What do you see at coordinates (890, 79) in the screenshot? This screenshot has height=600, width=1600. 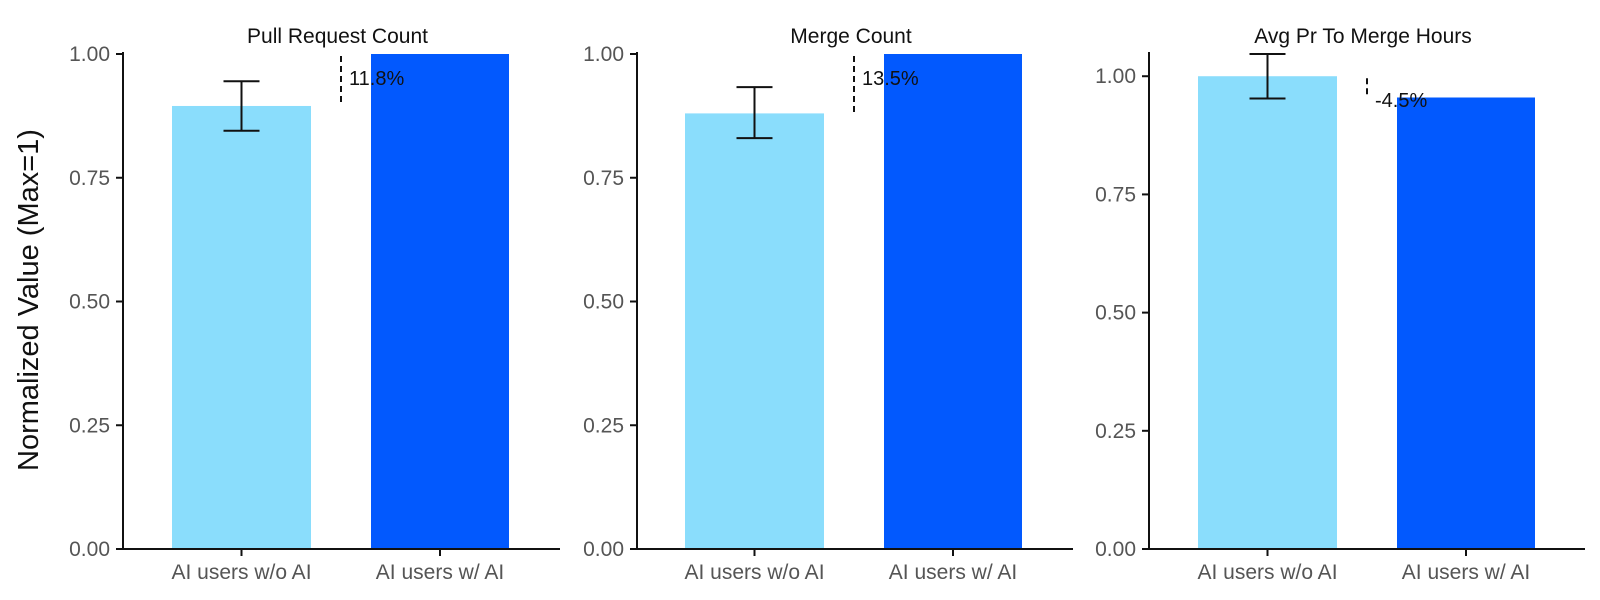 I see `difference-label: 13.5%` at bounding box center [890, 79].